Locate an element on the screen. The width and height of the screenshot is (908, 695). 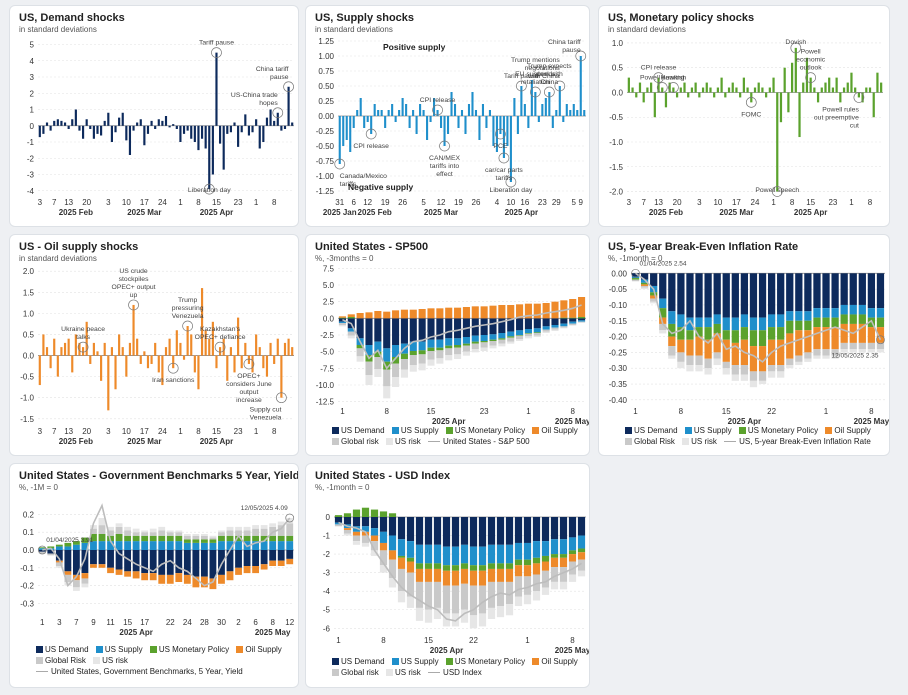
y-tick-label: 1.00 is located at coordinates (326, 56).